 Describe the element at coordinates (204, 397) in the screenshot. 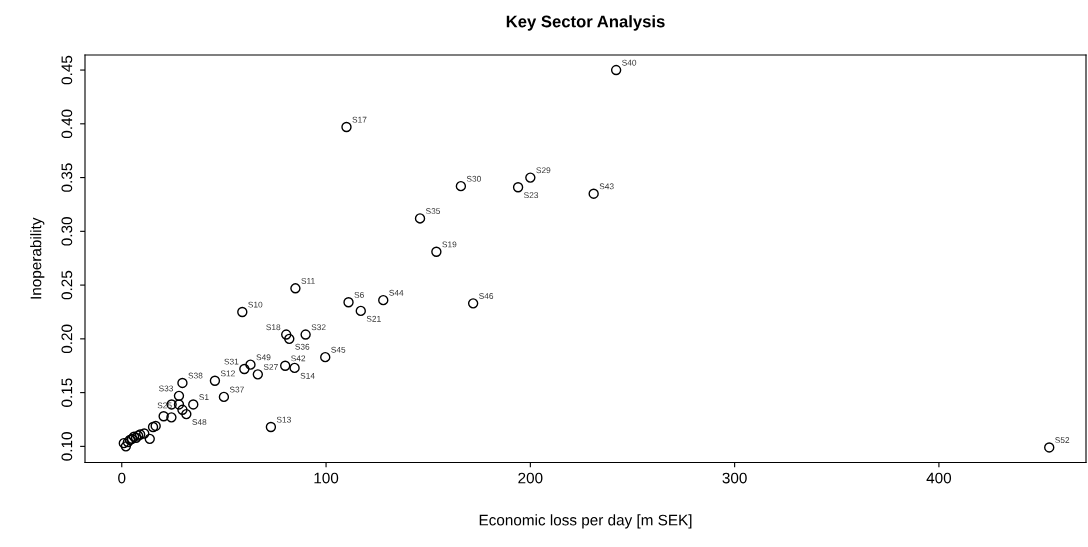

I see `data-label: S1` at that location.